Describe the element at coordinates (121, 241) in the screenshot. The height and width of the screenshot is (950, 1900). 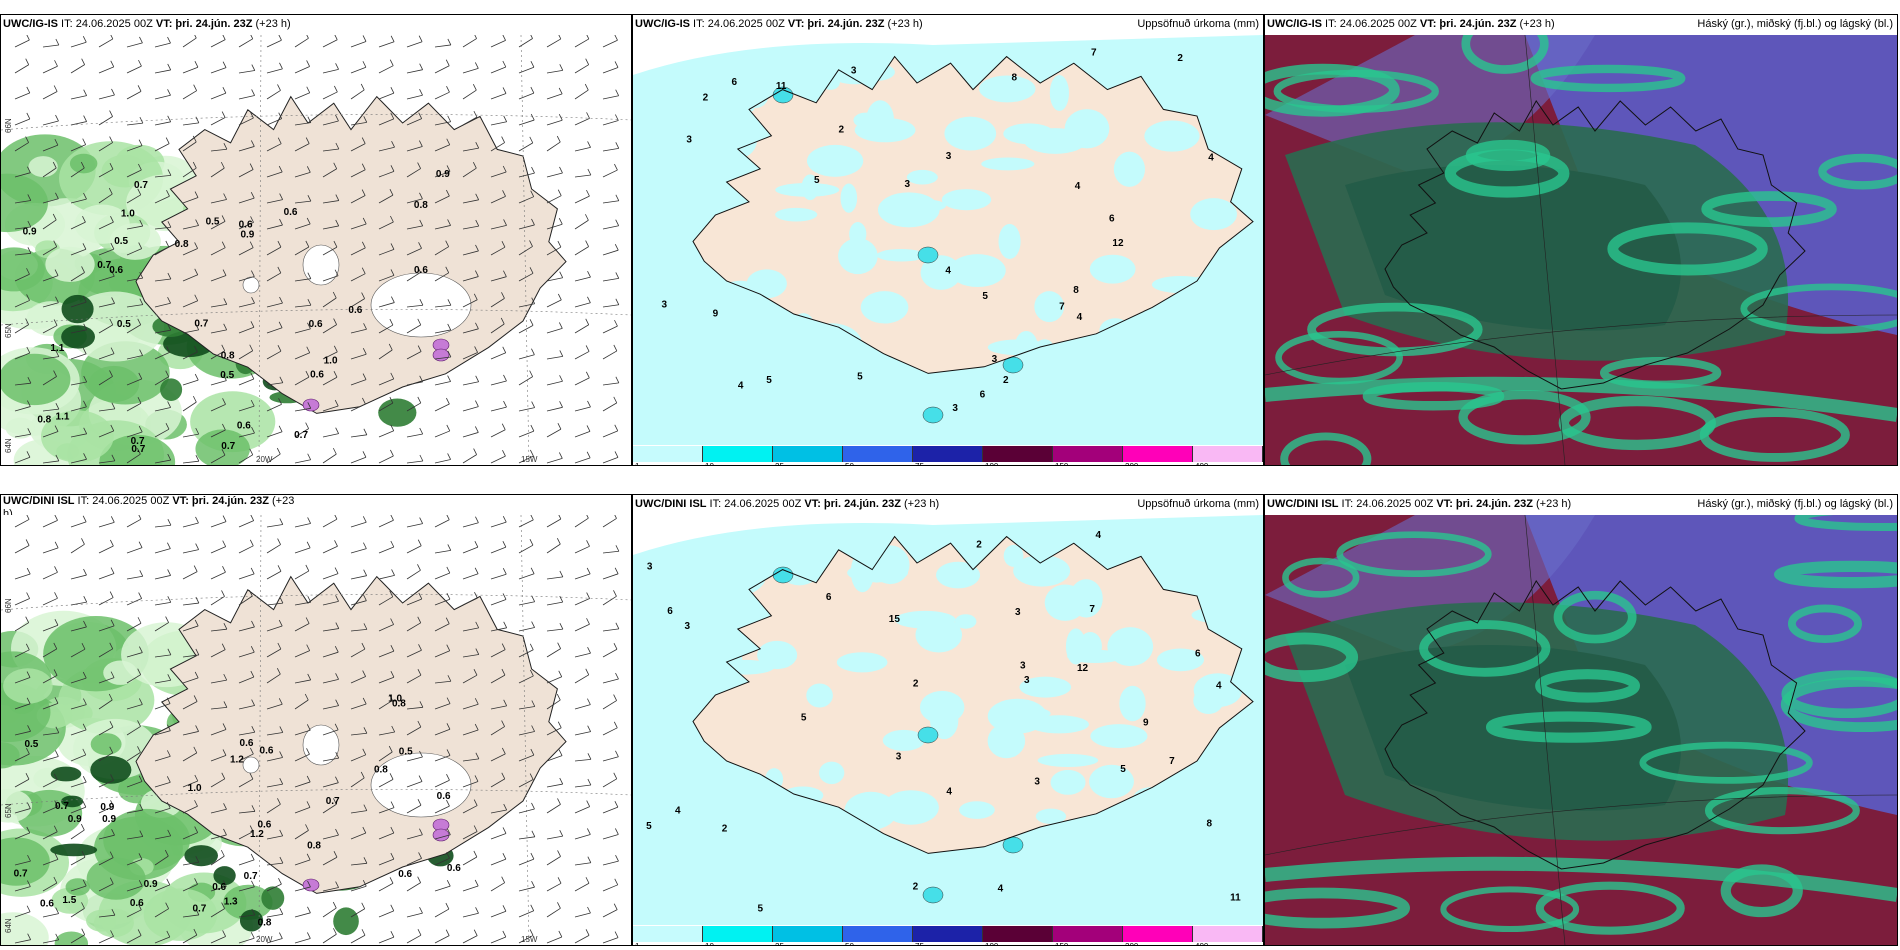
I see `gust-value: 0.5` at that location.